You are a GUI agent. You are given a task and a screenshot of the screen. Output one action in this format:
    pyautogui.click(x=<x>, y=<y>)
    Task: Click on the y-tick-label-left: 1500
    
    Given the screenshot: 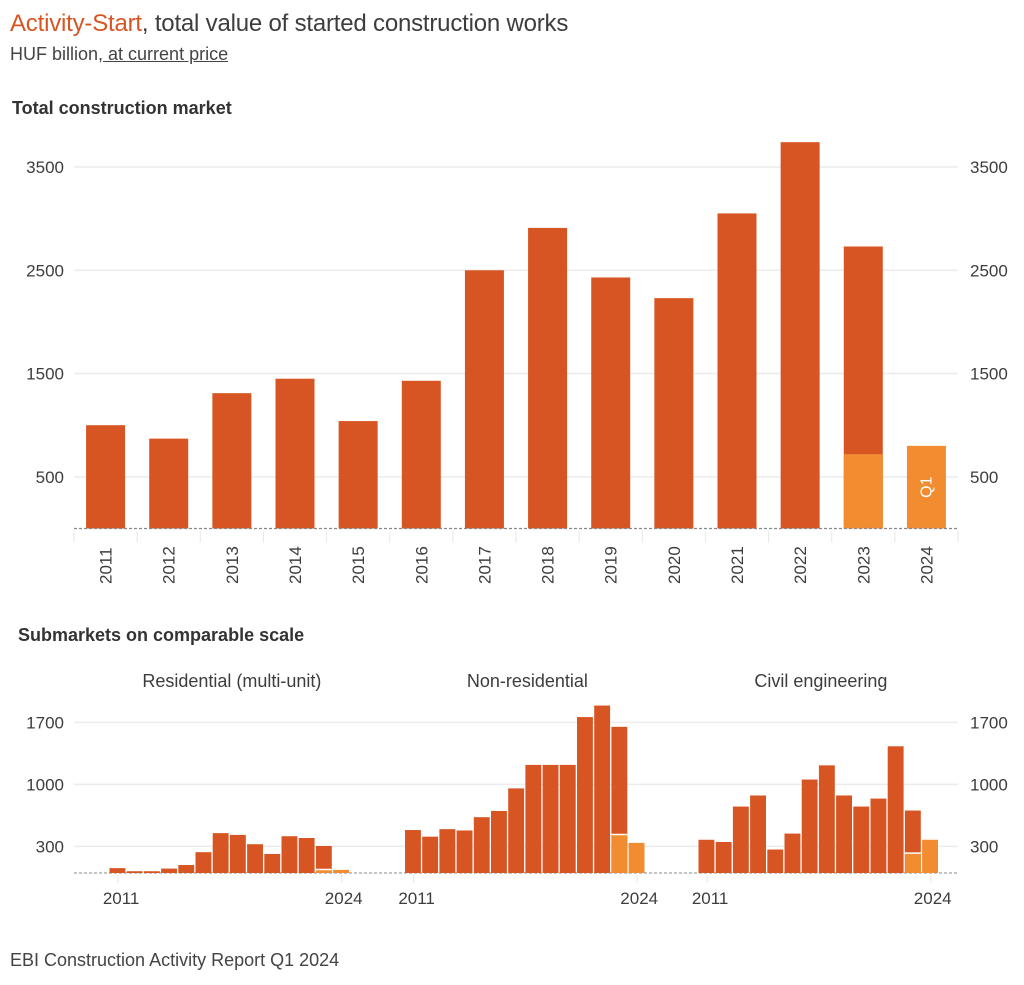 What is the action you would take?
    pyautogui.click(x=45, y=374)
    